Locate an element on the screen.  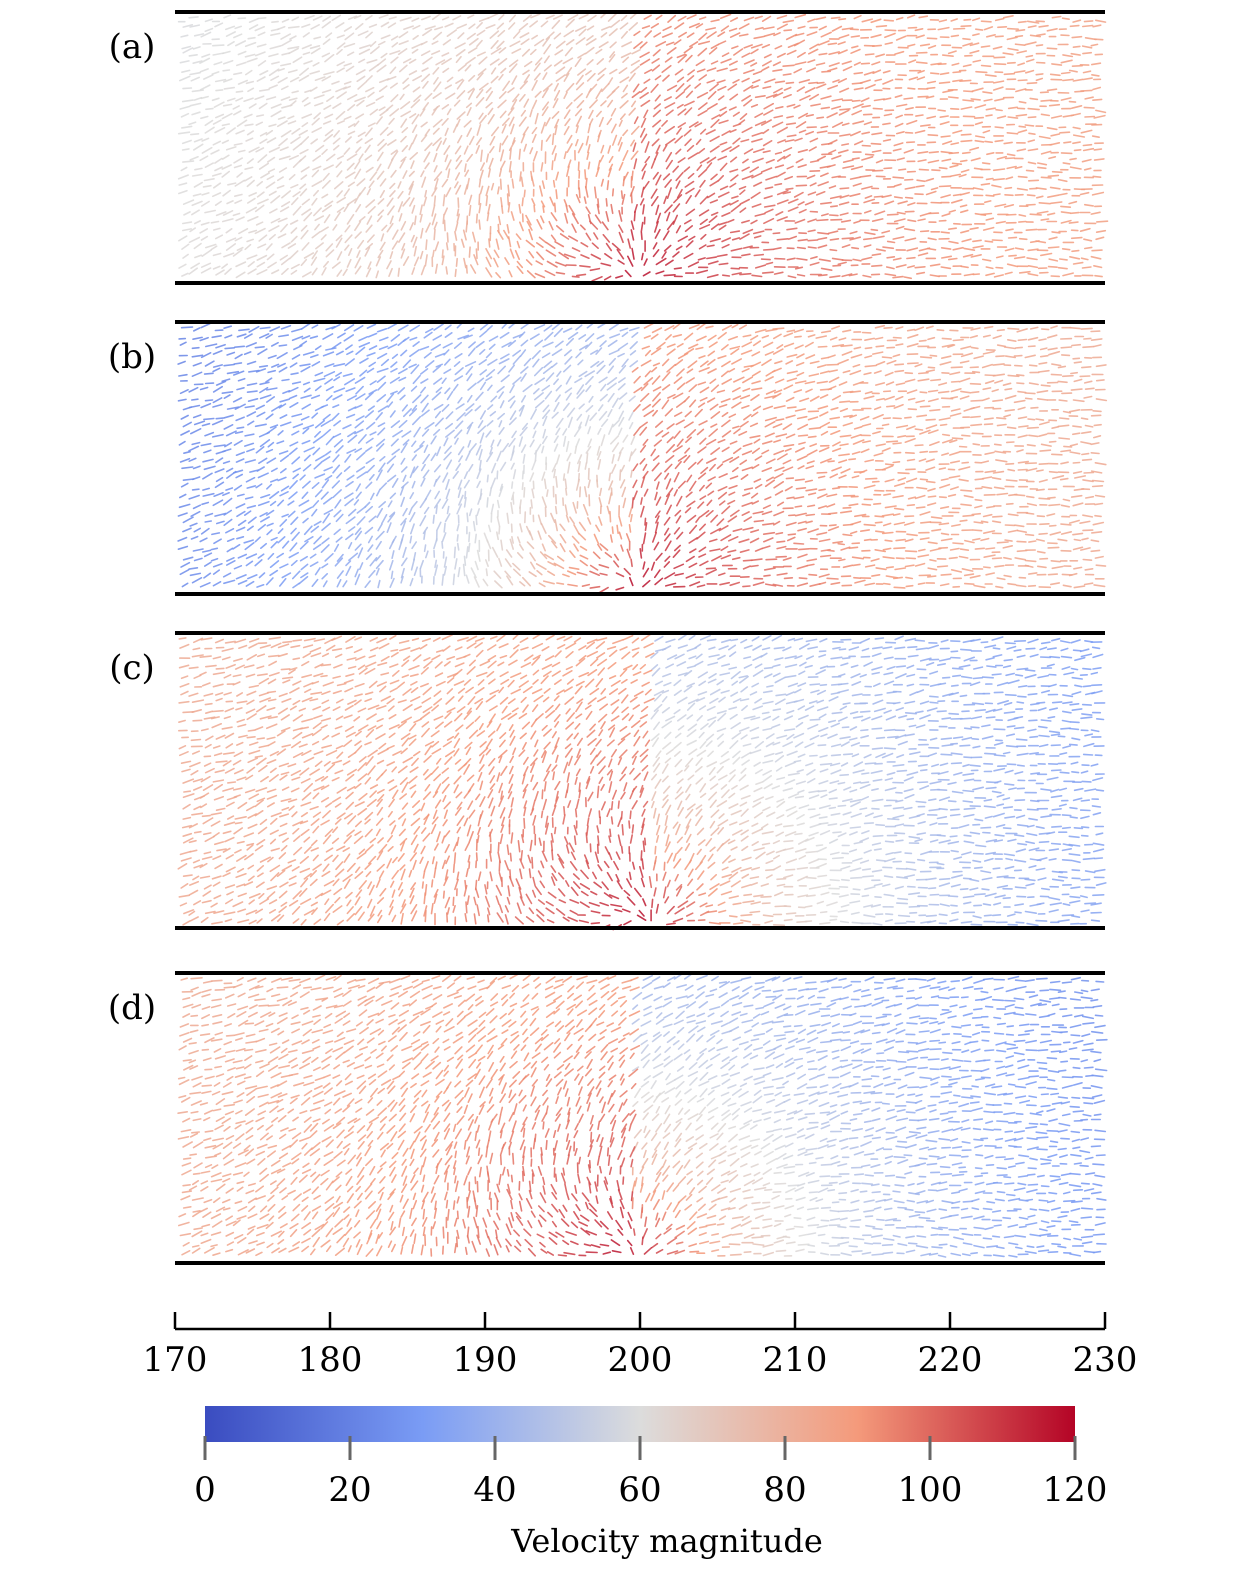
x-axis: 170 180 190 200 210 220 230 is located at coordinates (640, 1346).